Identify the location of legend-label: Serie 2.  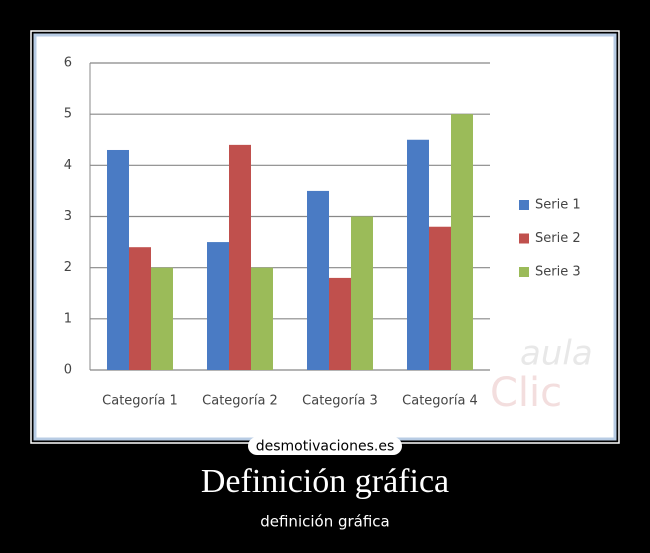
(558, 238).